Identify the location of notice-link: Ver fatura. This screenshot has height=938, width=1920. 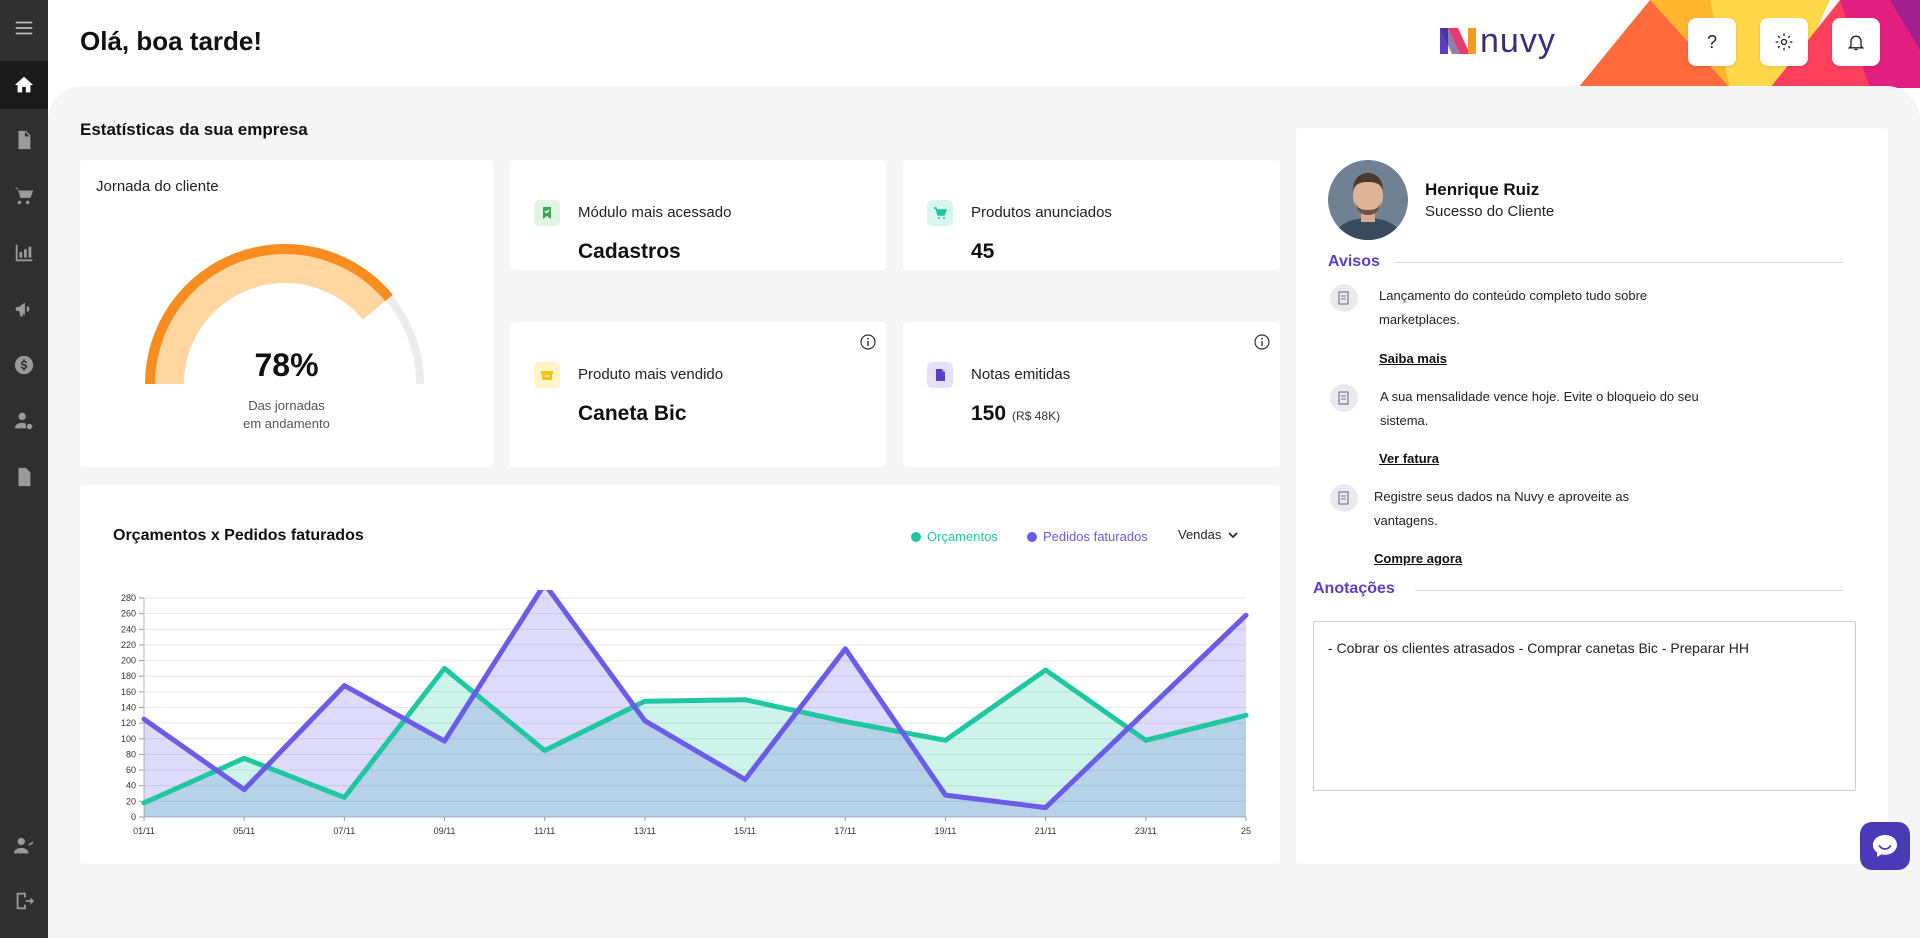
(1409, 458).